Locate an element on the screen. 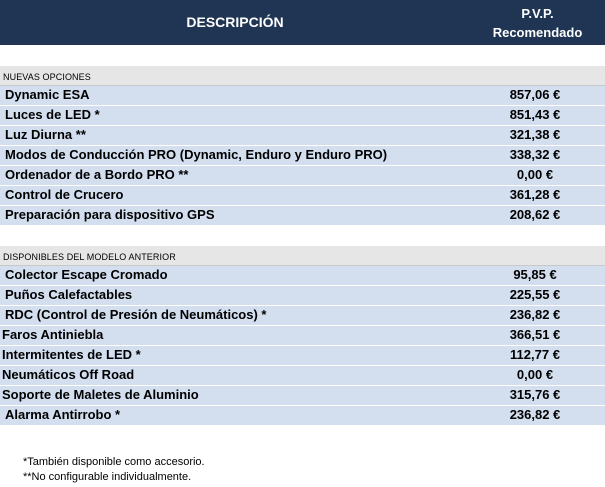  option-name: Dynamic ESA is located at coordinates (47, 94).